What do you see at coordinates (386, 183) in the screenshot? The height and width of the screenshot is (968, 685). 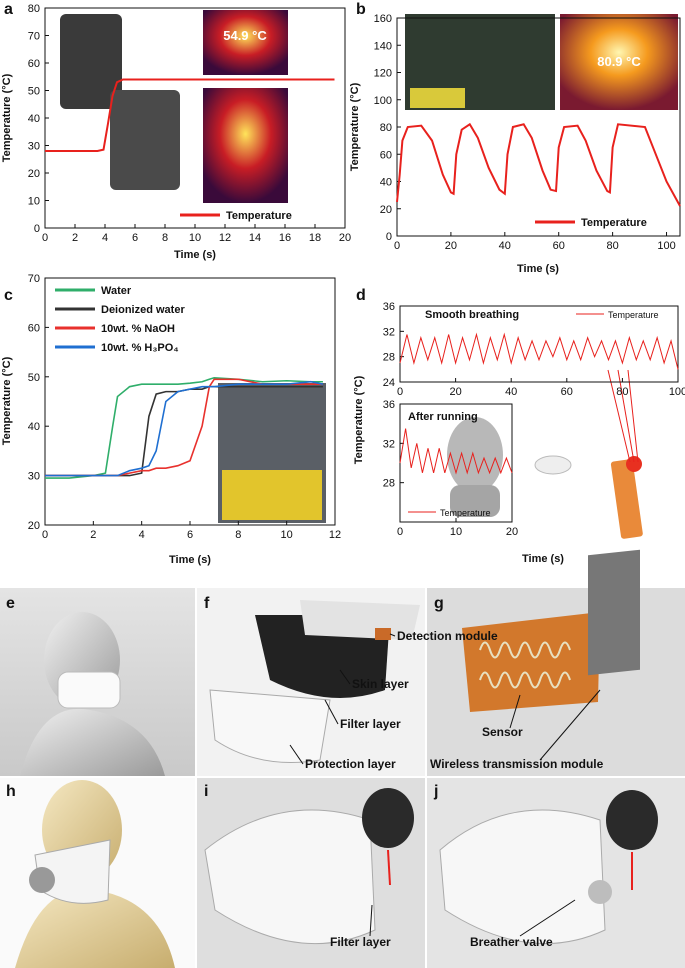 I see `y-tick-label: 40` at bounding box center [386, 183].